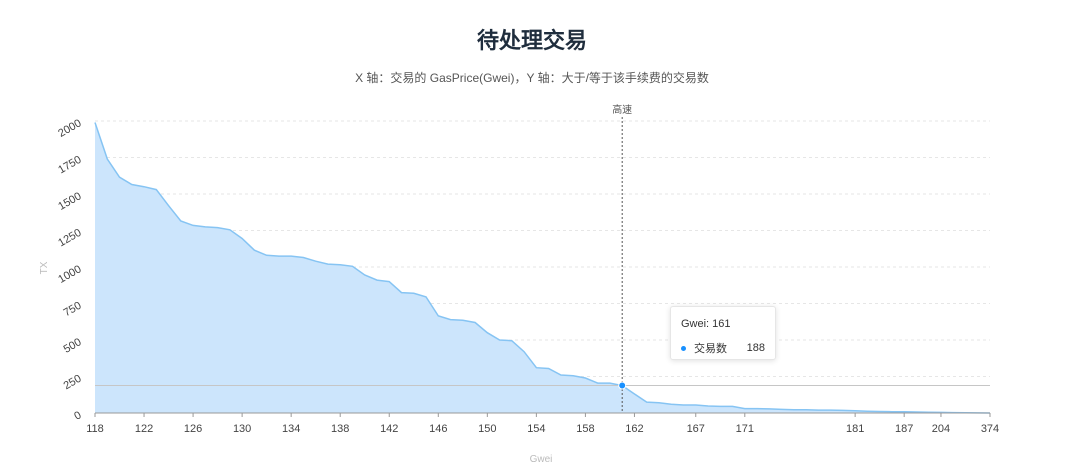 This screenshot has width=1080, height=464. What do you see at coordinates (723, 333) in the screenshot?
I see `tooltip: Gwei: 161 交易数 188` at bounding box center [723, 333].